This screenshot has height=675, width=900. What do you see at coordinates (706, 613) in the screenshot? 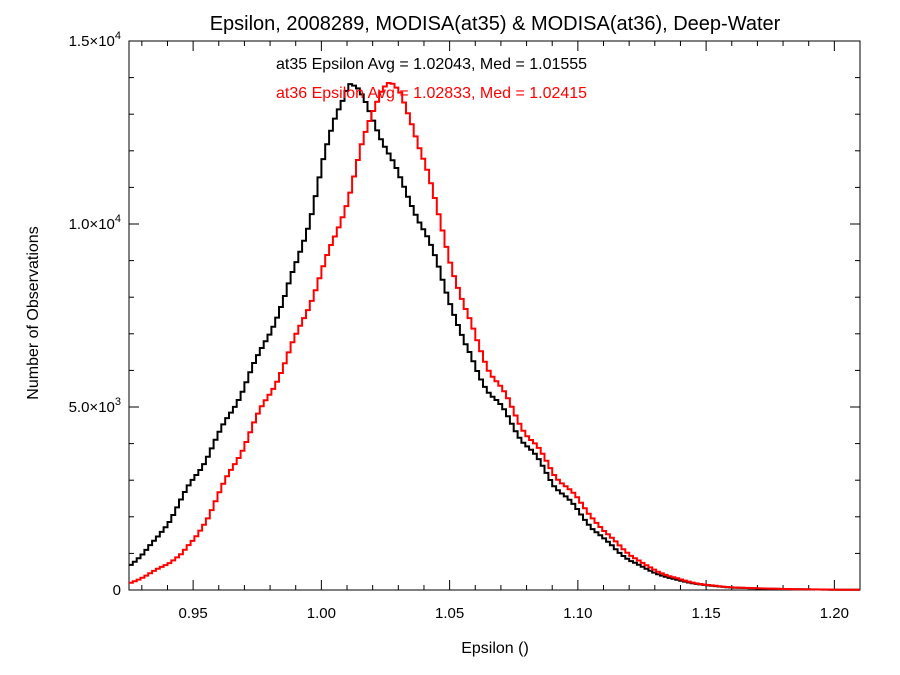
I see `x-tick-label: 1.15` at bounding box center [706, 613].